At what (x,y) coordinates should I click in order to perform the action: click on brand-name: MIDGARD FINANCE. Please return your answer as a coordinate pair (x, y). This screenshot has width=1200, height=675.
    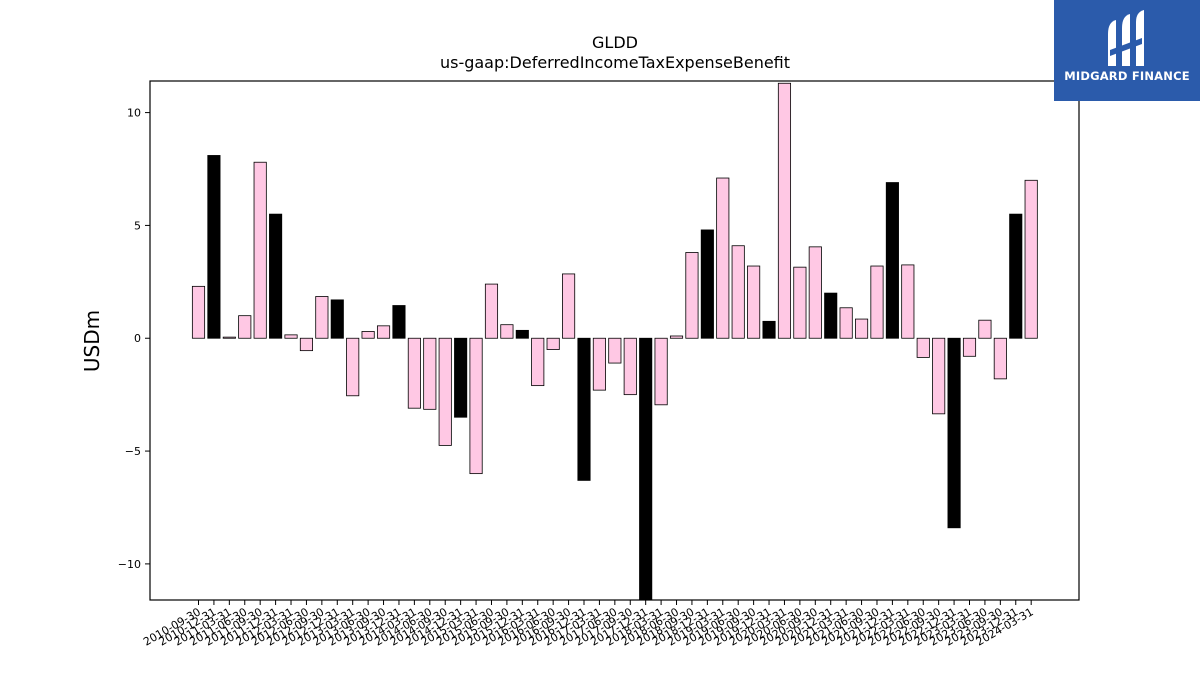
    Looking at the image, I should click on (1127, 76).